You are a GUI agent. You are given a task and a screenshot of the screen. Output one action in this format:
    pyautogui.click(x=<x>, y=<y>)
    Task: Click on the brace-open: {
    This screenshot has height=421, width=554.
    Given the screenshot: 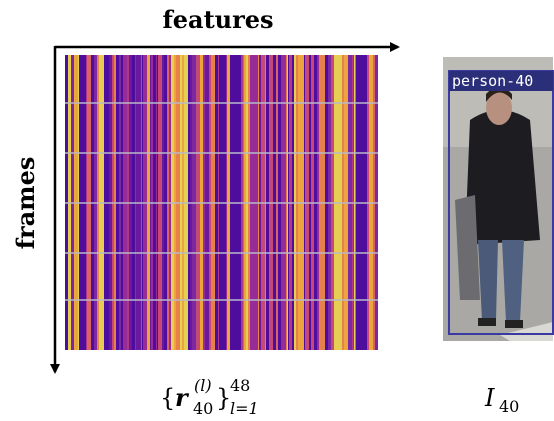 What is the action you would take?
    pyautogui.click(x=167, y=398)
    